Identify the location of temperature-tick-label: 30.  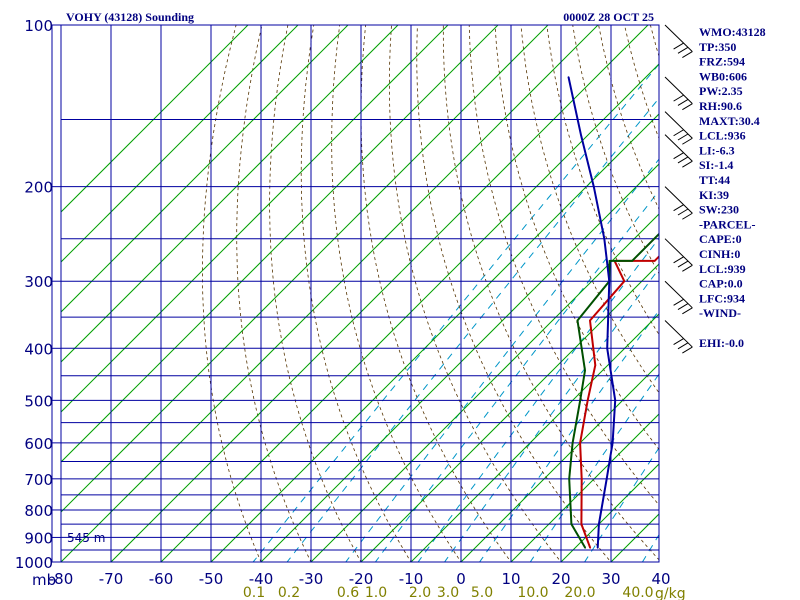
(610, 579).